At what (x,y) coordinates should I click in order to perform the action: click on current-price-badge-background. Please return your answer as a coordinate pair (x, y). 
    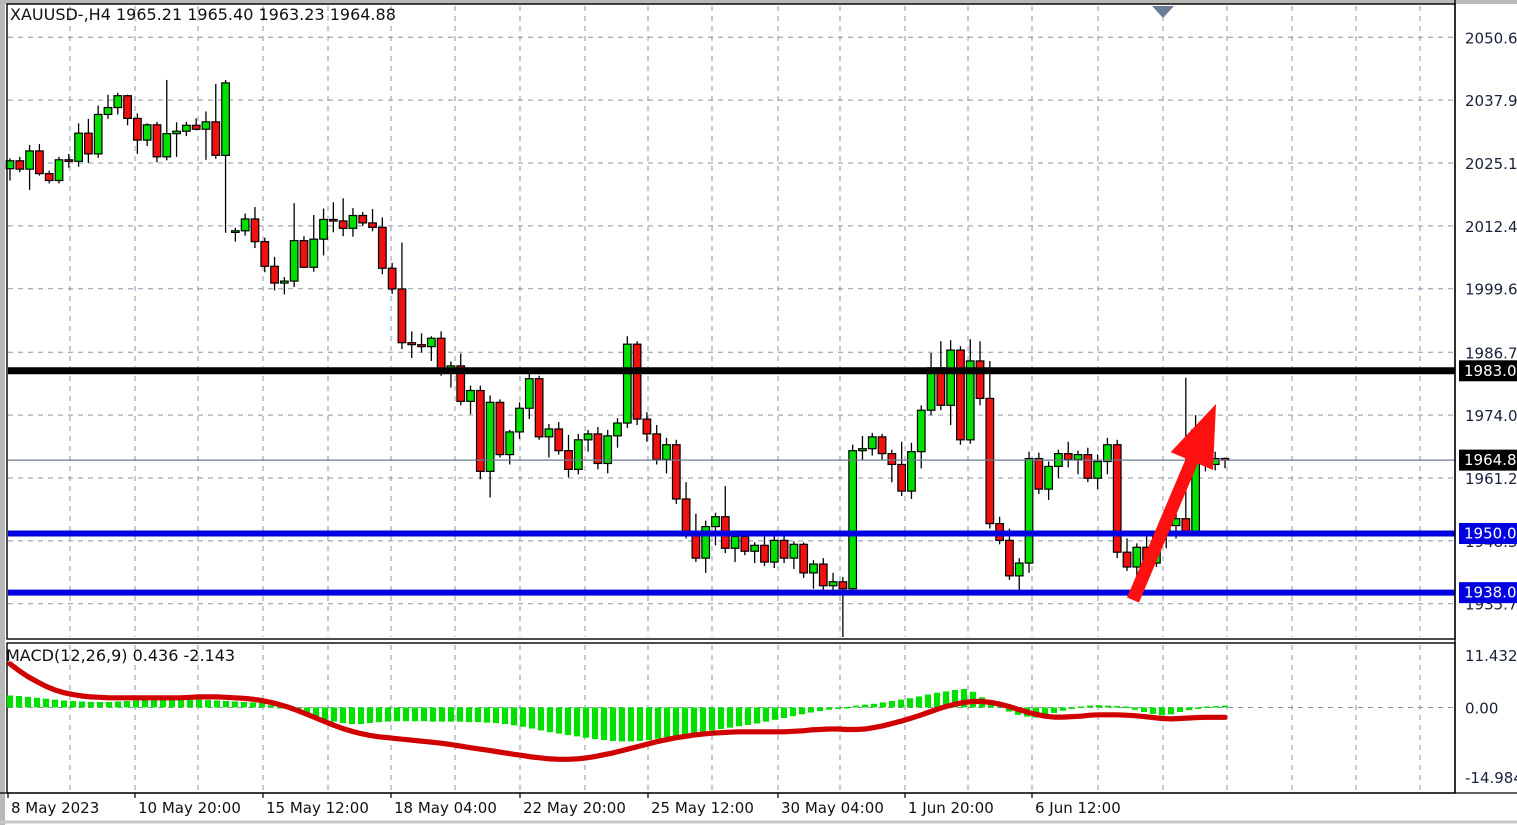
    Looking at the image, I should click on (1488, 460).